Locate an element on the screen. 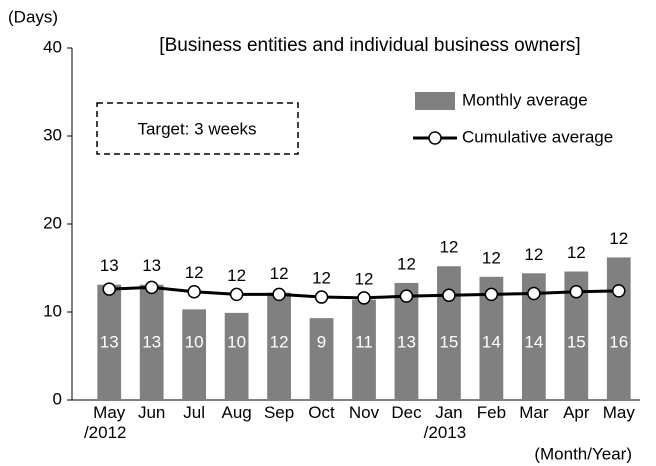 This screenshot has height=466, width=656. x-tick-label: Oct is located at coordinates (321, 412).